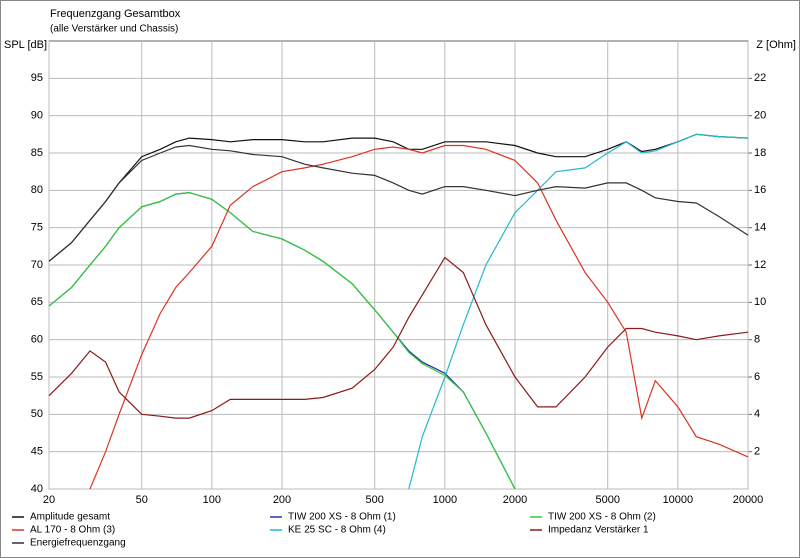 This screenshot has height=558, width=800. Describe the element at coordinates (37, 228) in the screenshot. I see `y-tick-label: 75` at that location.